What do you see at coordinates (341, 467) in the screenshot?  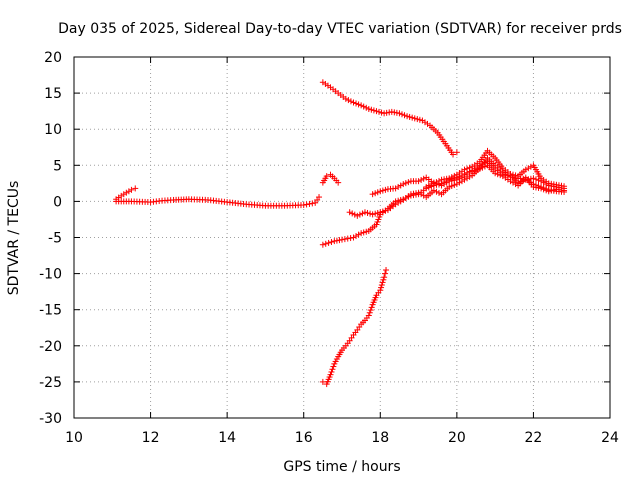 I see `x-axis-label: GPS time / hours` at bounding box center [341, 467].